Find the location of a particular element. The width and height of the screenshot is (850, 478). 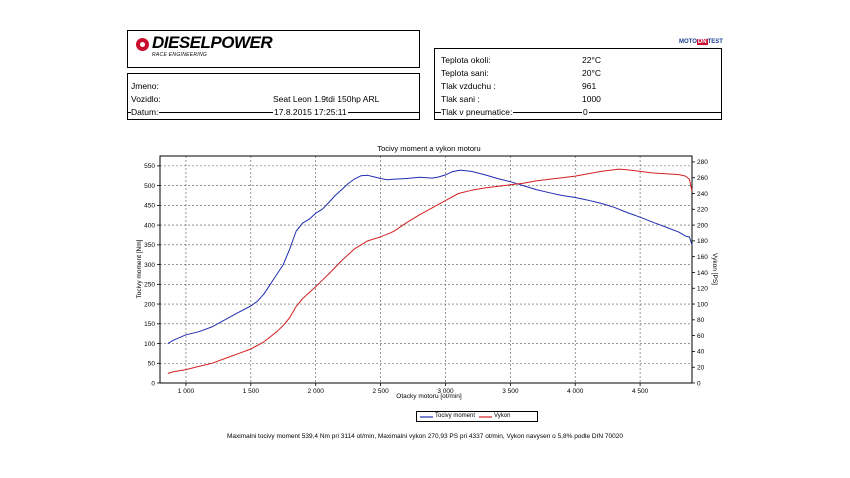

y-left-tick-label: 200 is located at coordinates (149, 304).